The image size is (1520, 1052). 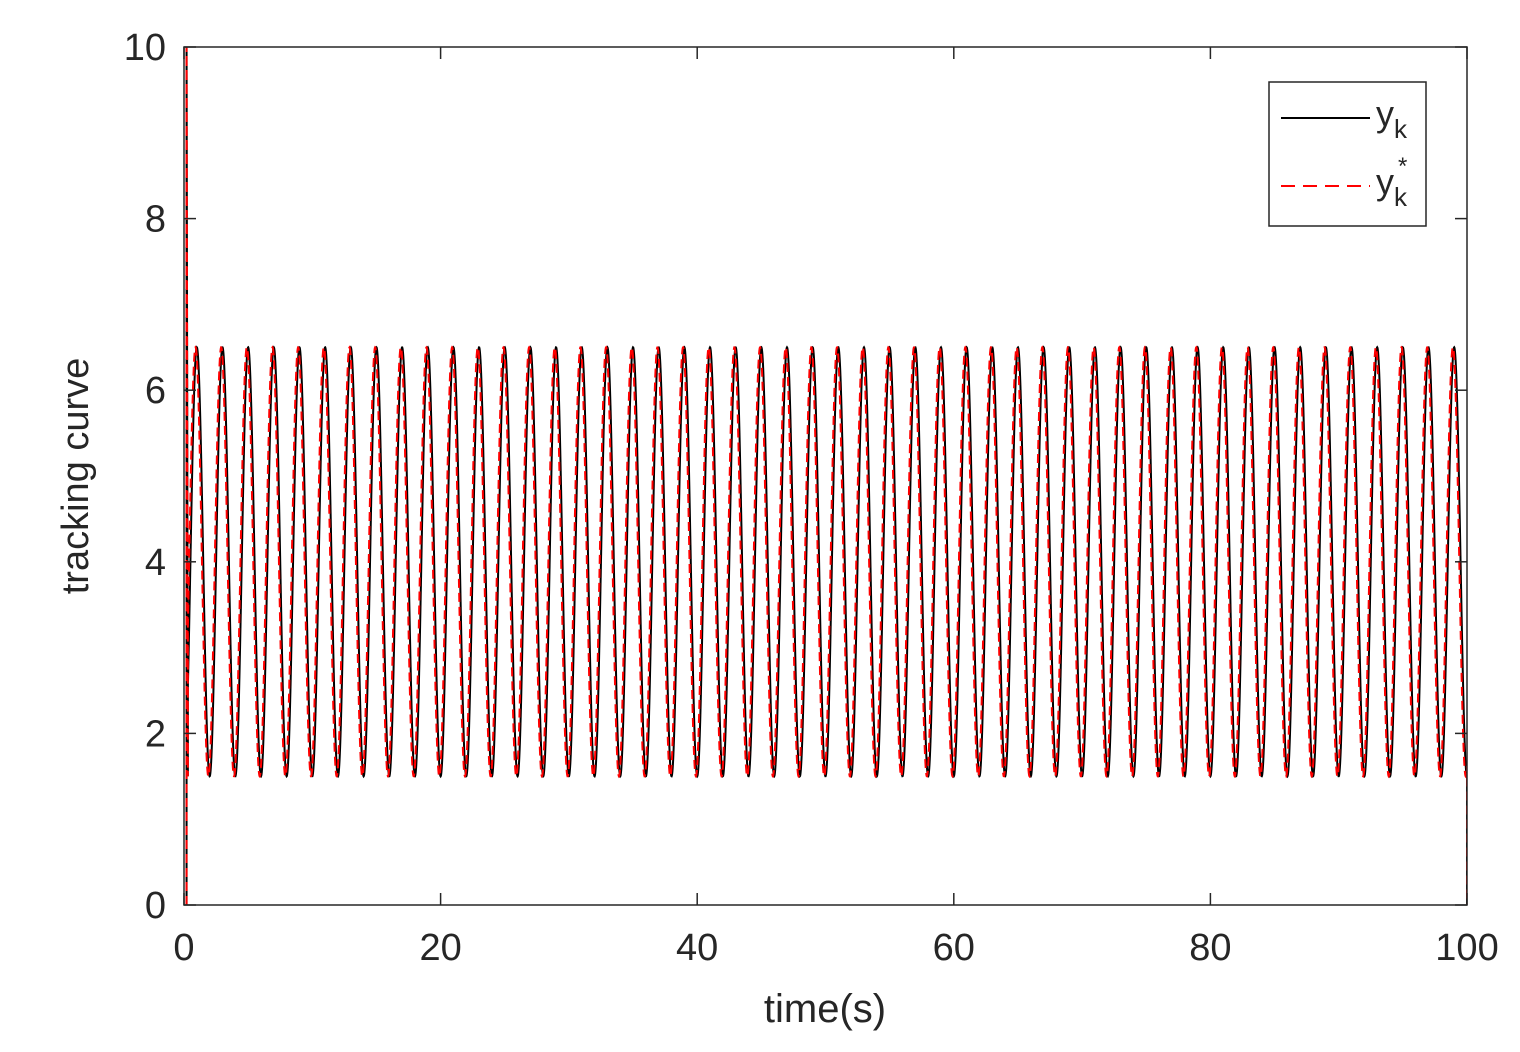 I want to click on x-tick-label: 40, so click(x=697, y=948).